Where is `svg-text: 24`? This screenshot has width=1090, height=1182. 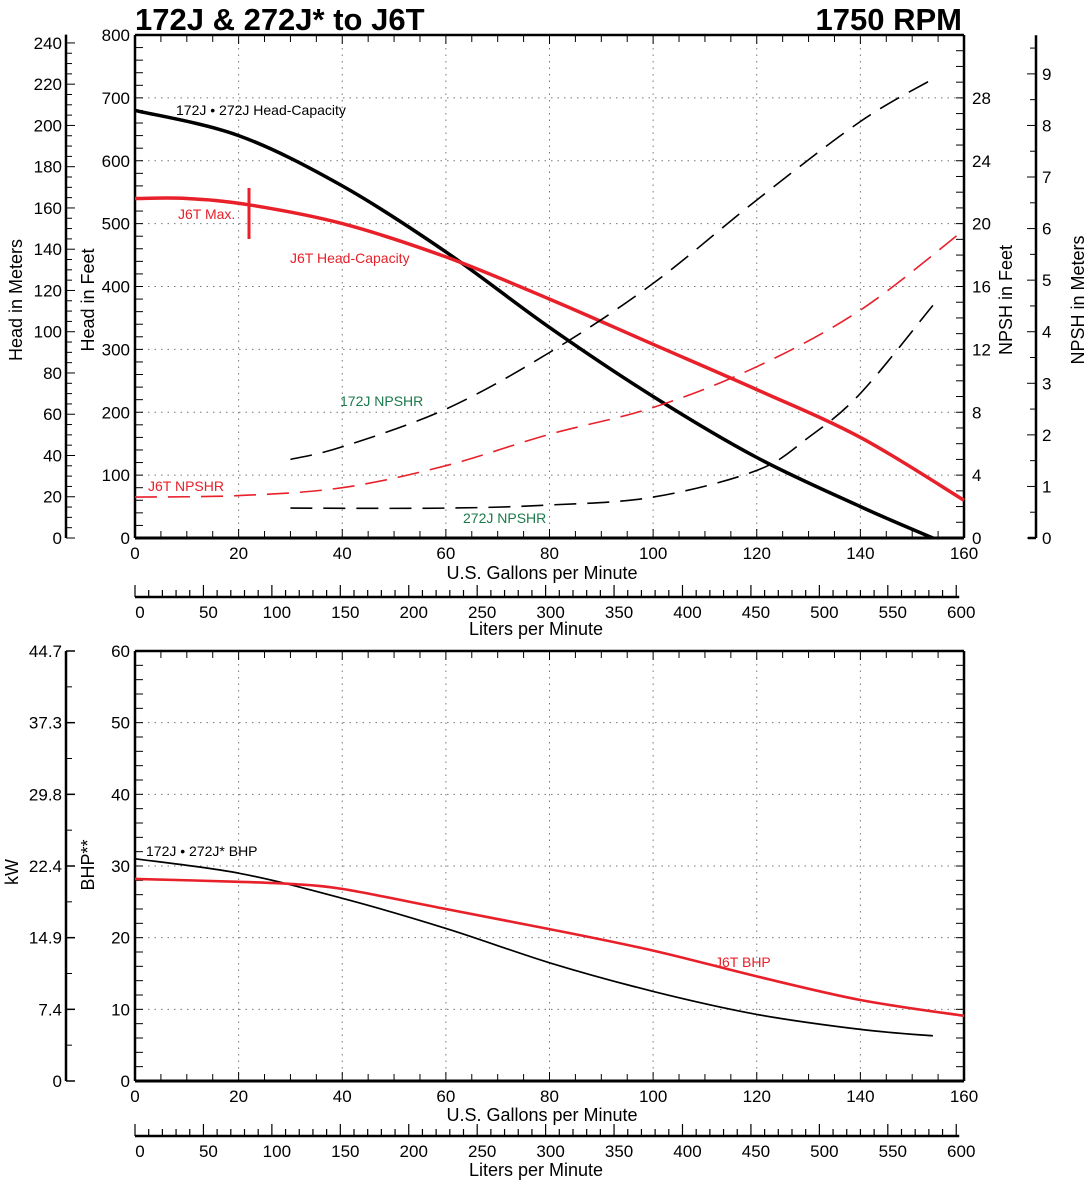
svg-text: 24 is located at coordinates (981, 161).